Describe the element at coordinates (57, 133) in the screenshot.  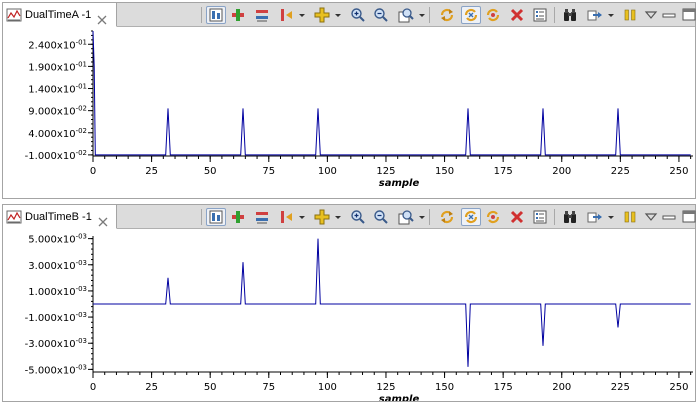
I see `y-tick-label: 4.000x10-02` at that location.